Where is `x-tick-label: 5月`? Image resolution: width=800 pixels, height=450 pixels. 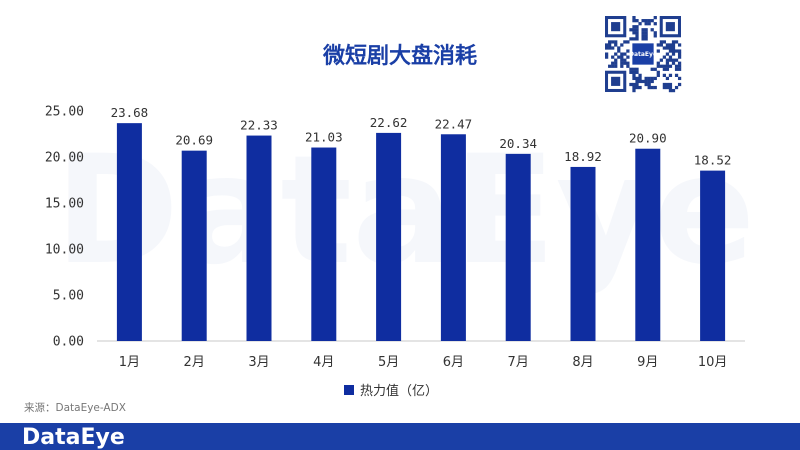
x-tick-label: 5月 is located at coordinates (388, 362).